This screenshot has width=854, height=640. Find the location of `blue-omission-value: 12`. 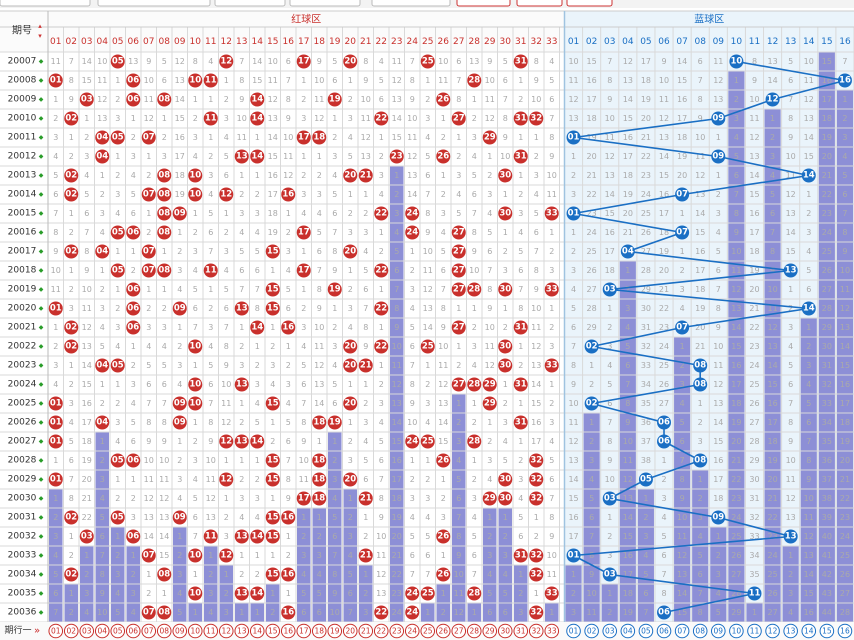

blue-omission-value: 12 is located at coordinates (845, 308).